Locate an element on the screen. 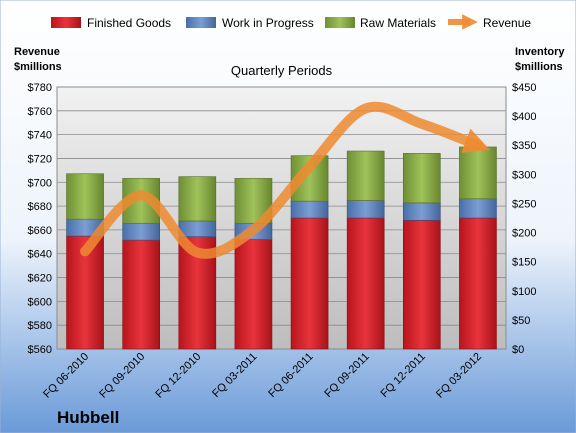 The width and height of the screenshot is (576, 433). legend-label-finished-goods: Finished Goods is located at coordinates (129, 23).